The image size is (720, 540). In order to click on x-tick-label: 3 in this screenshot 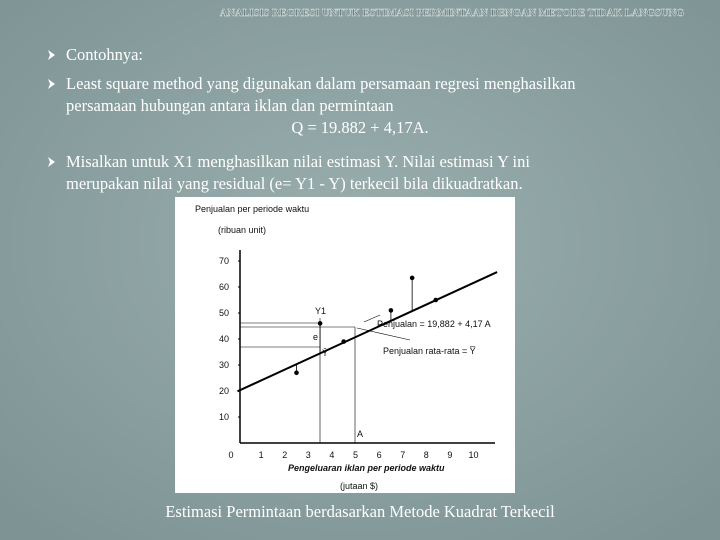, I will do `click(308, 455)`.